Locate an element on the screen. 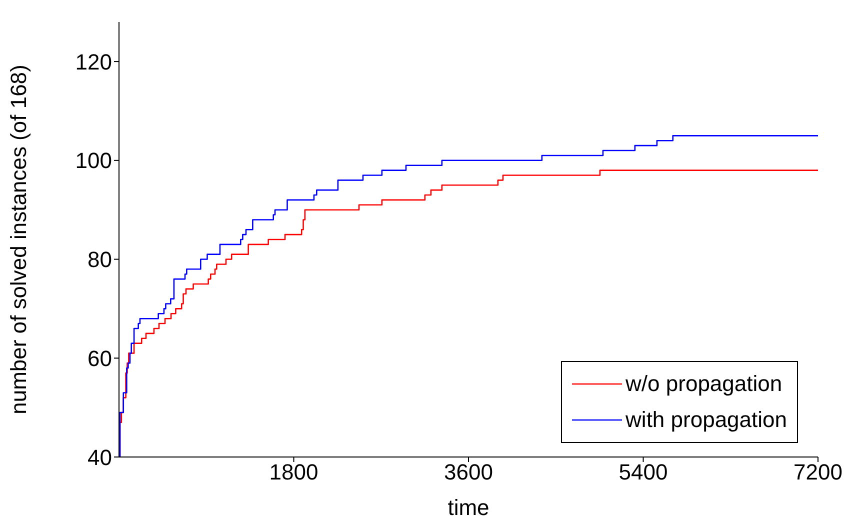 The width and height of the screenshot is (851, 529). y-axis-title: number of solved instances (of 168) is located at coordinates (18, 239).